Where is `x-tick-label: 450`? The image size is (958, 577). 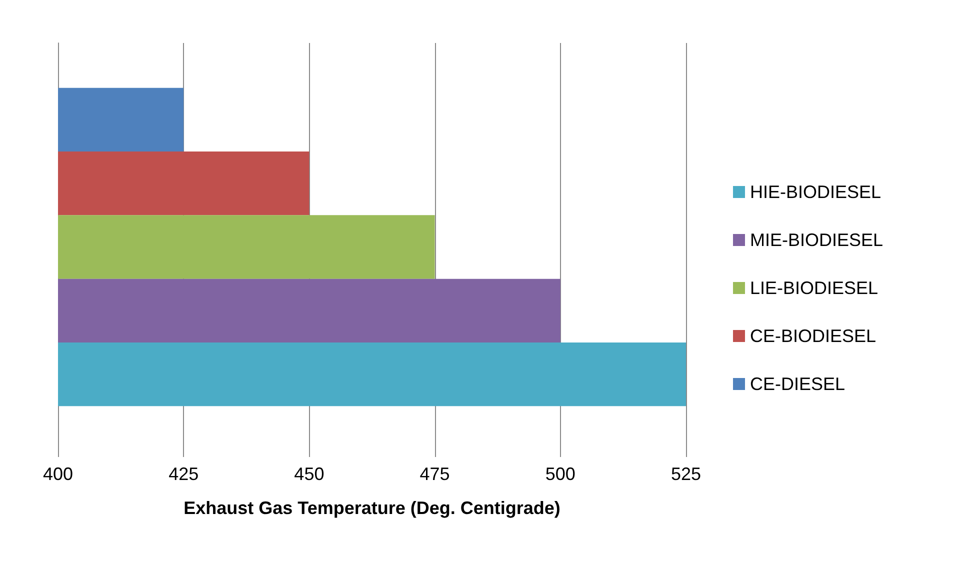 x-tick-label: 450 is located at coordinates (309, 474).